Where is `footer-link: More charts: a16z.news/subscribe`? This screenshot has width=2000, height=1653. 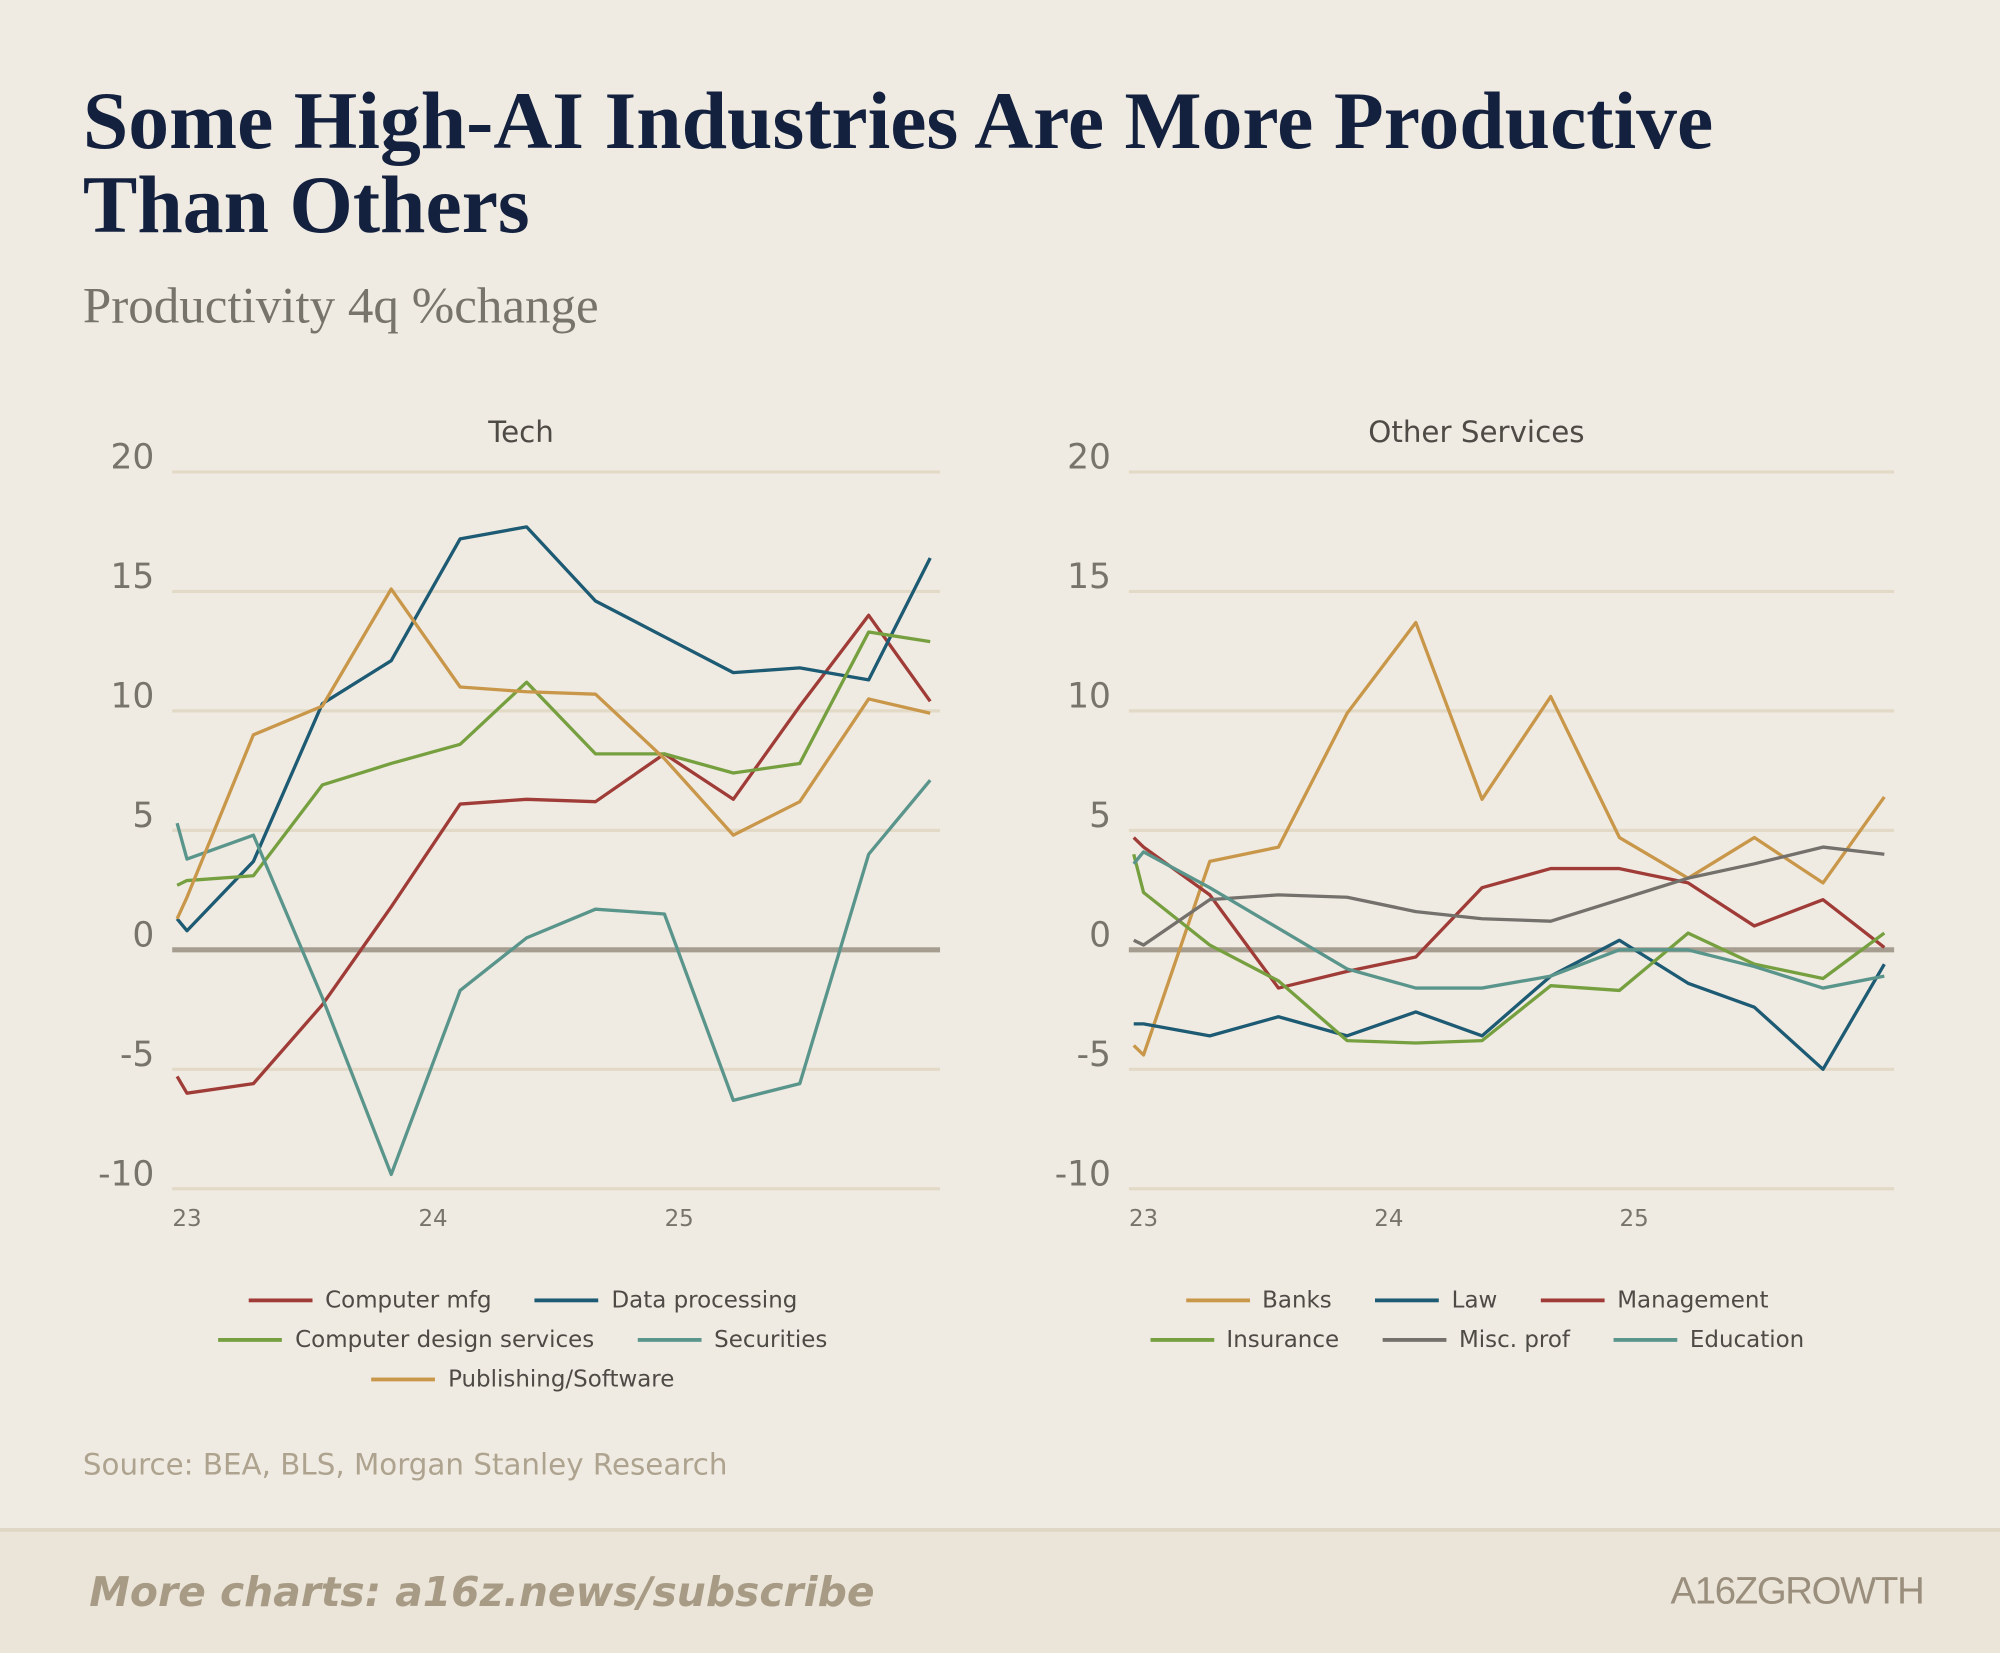 footer-link: More charts: a16z.news/subscribe is located at coordinates (482, 1592).